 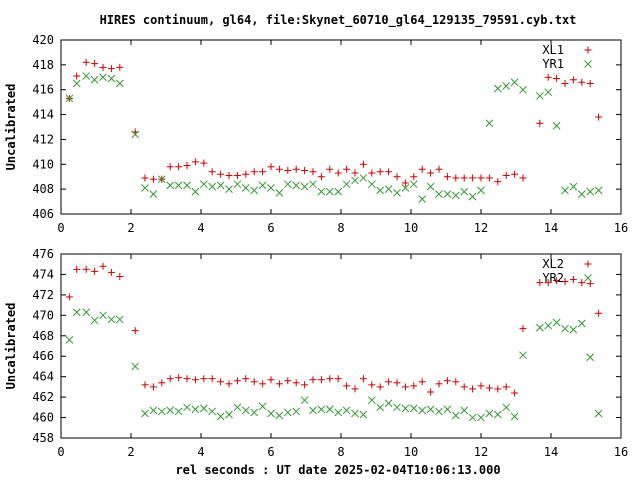 What do you see at coordinates (588, 264) in the screenshot?
I see `legend-marker-XL2` at bounding box center [588, 264].